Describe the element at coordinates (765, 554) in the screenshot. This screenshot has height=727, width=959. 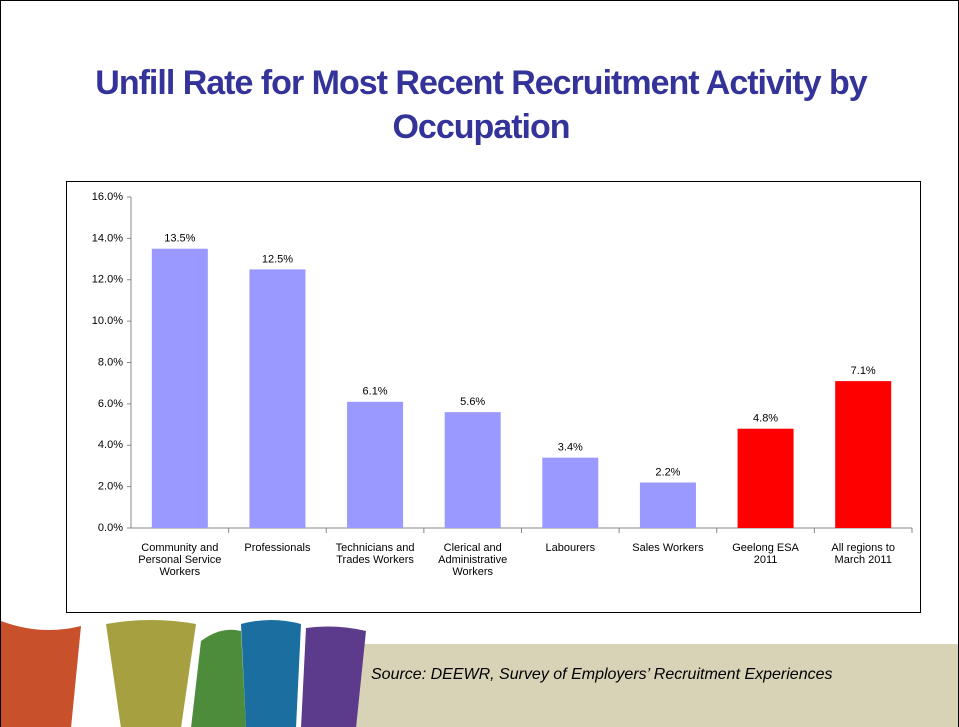
I see `x-tick-label: Geelong ESA 2011` at that location.